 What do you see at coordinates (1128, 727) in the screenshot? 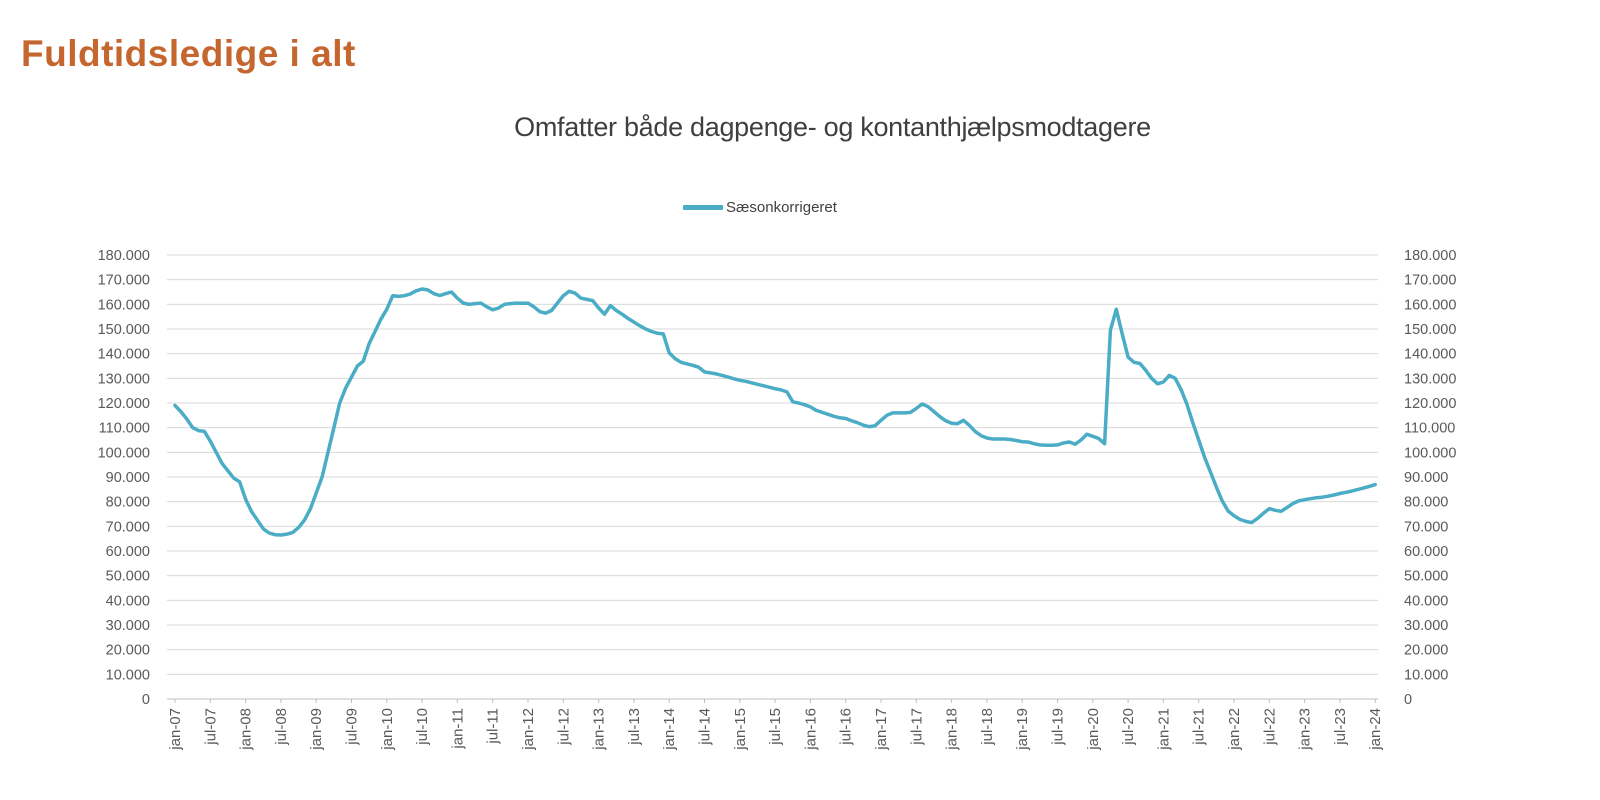
I see `x-axis-tick-label: jul-20` at bounding box center [1128, 727].